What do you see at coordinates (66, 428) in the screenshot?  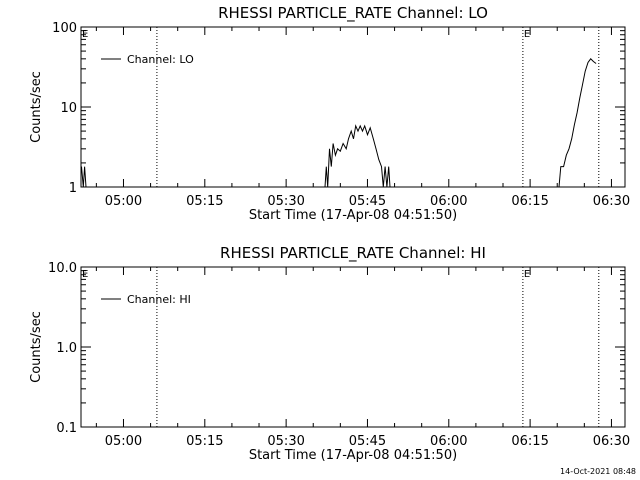 I see `y-tick-label: 0.1` at bounding box center [66, 428].